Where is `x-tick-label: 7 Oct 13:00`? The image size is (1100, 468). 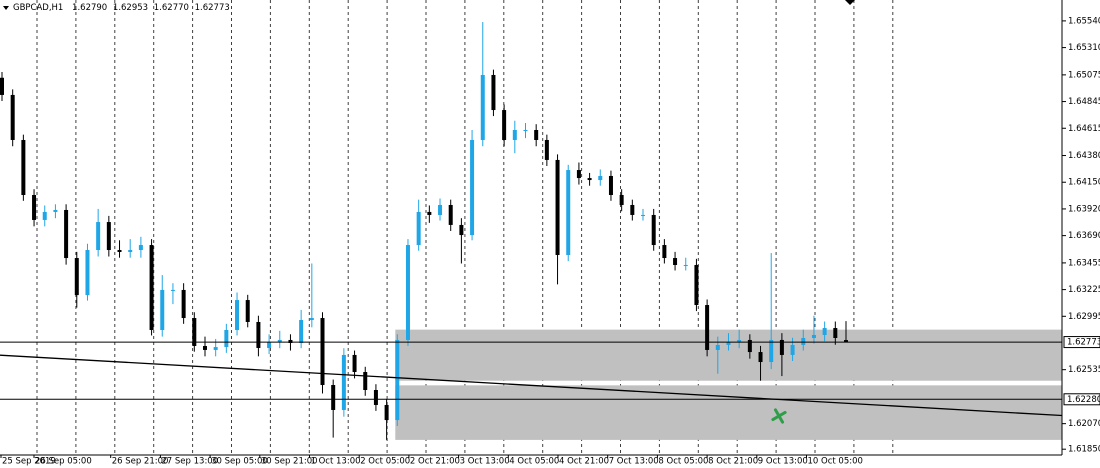
x-tick-label: 7 Oct 13:00 is located at coordinates (634, 462).